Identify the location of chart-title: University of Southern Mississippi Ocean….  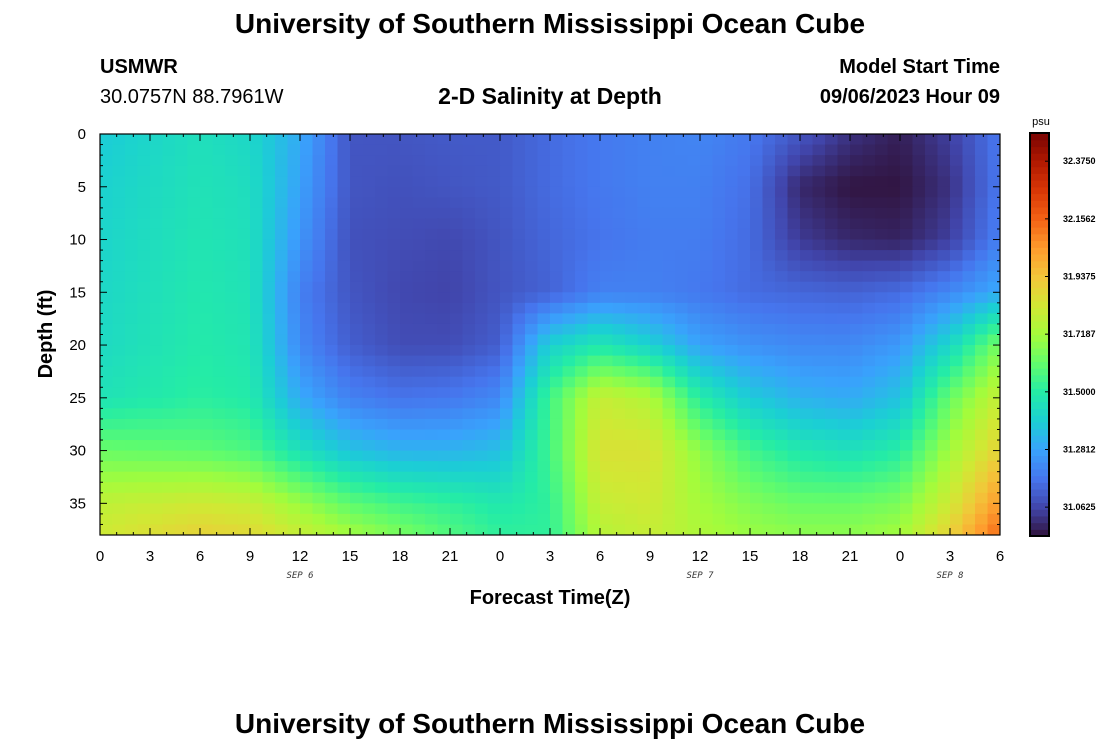
(550, 23).